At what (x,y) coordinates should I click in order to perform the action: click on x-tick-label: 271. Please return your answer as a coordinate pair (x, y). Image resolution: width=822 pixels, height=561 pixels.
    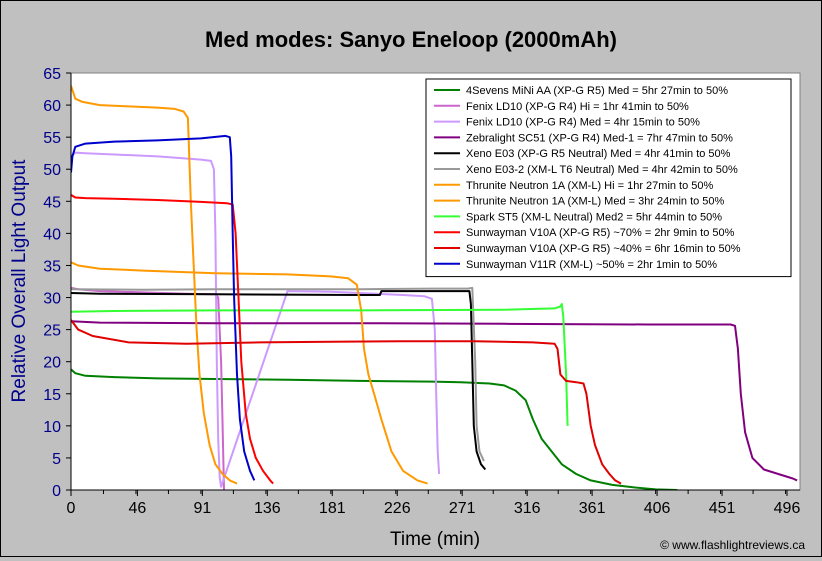
    Looking at the image, I should click on (462, 508).